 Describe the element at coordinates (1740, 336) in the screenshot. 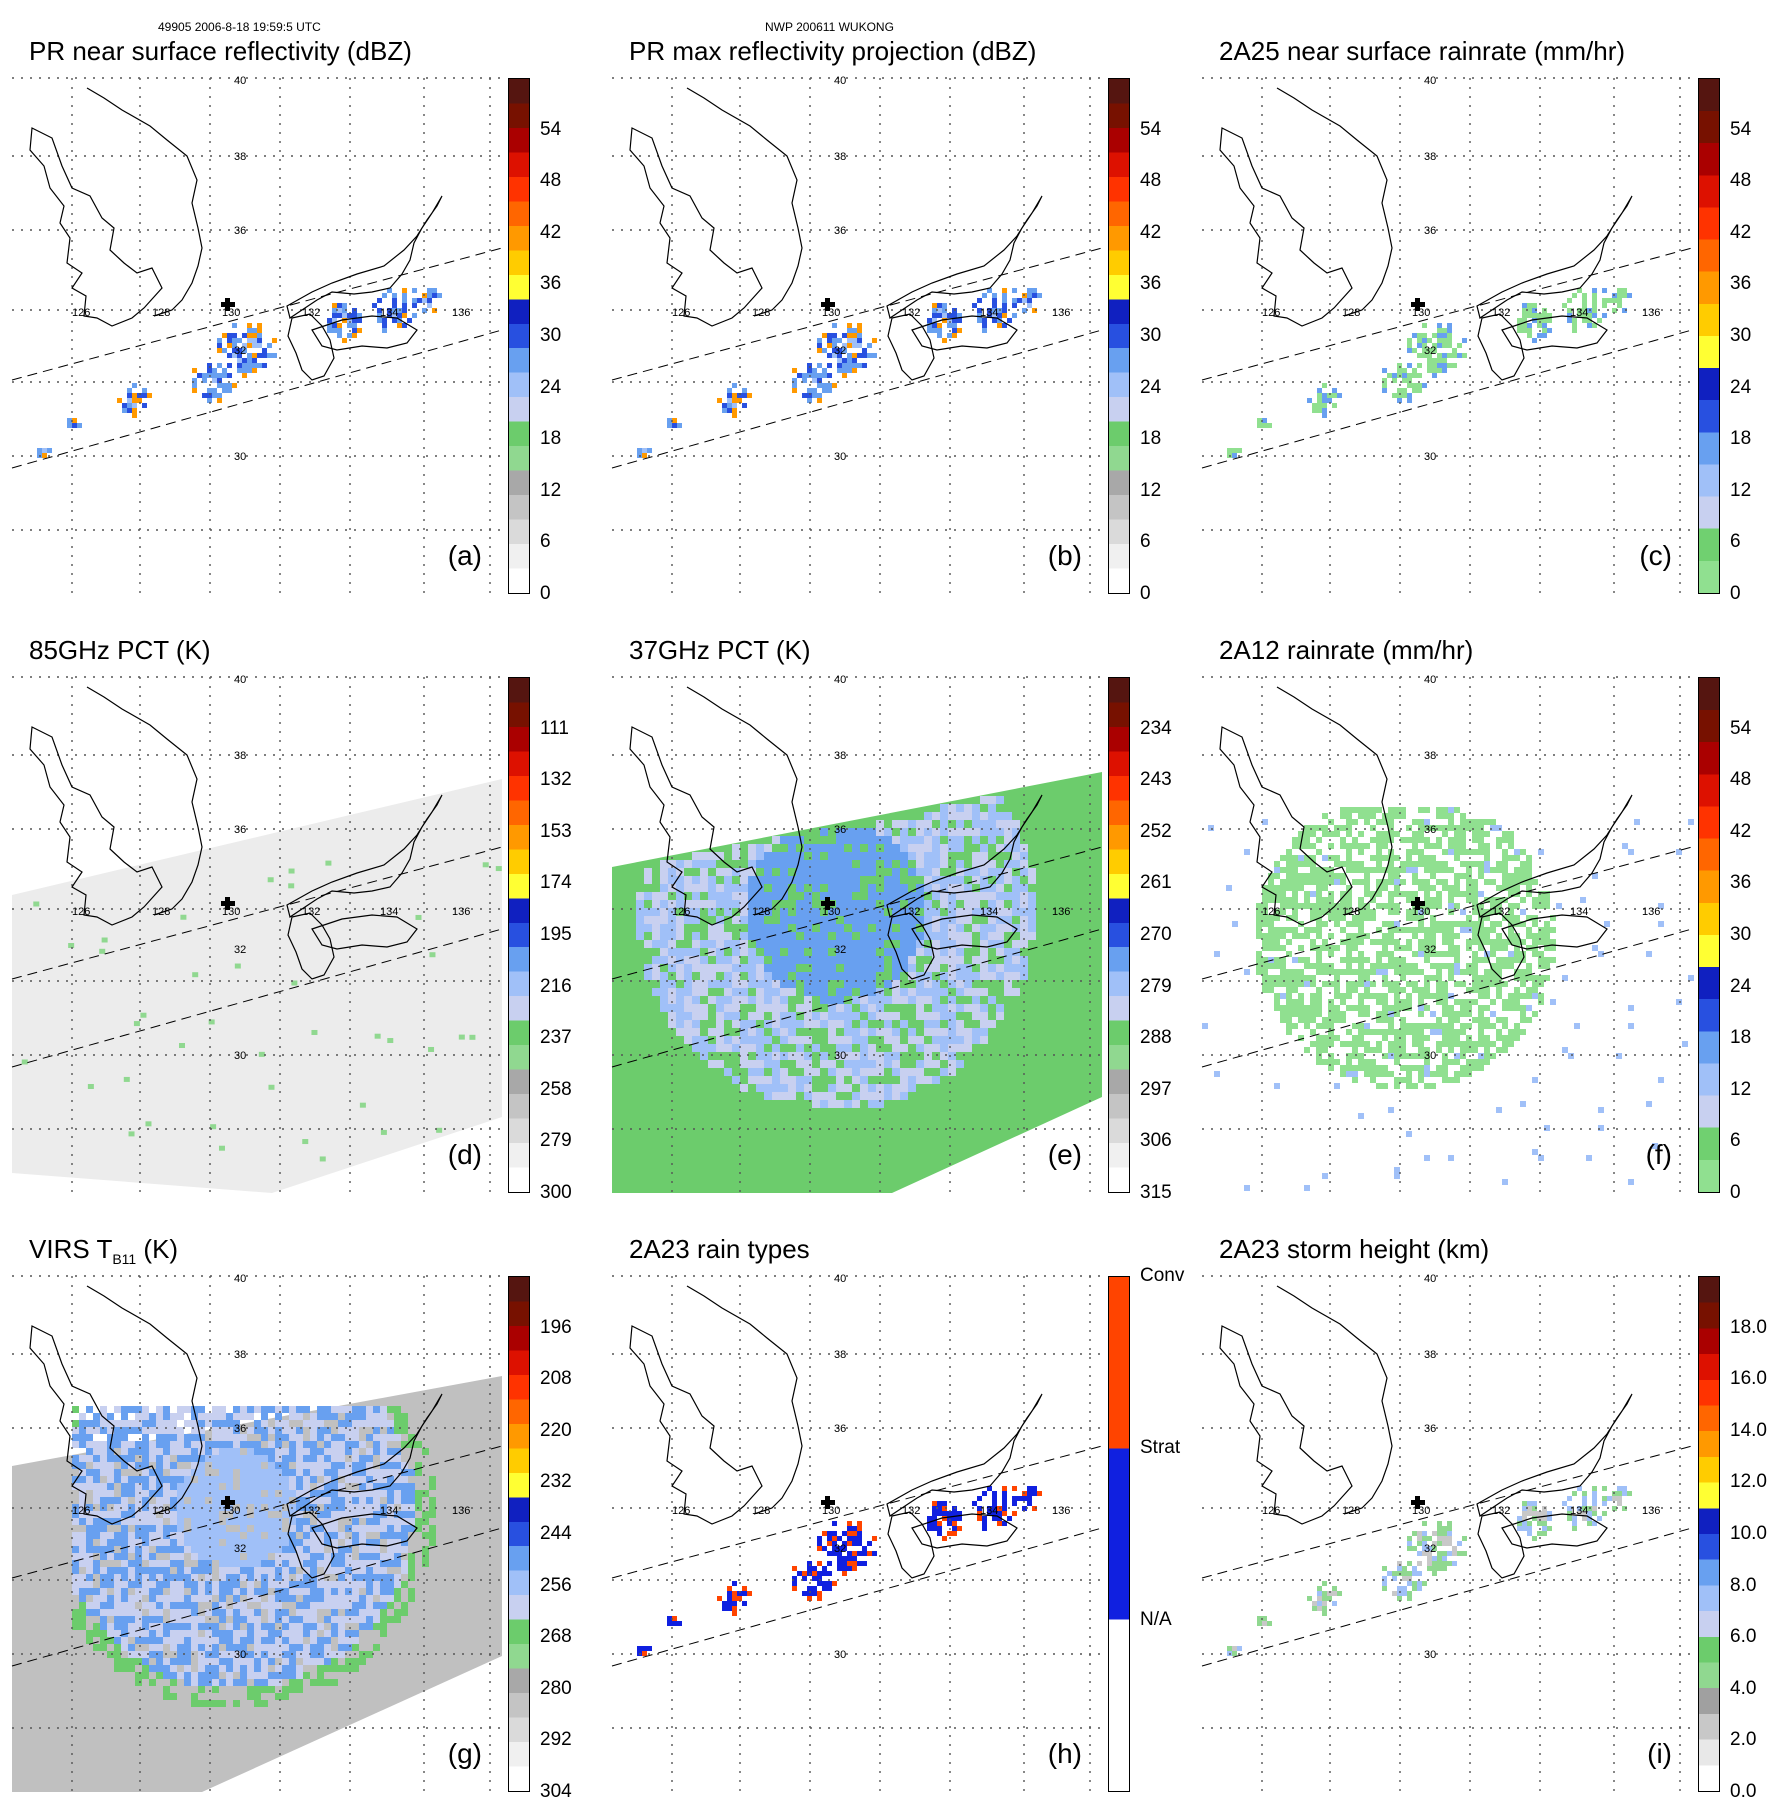

I see `colorbar-tick-label: 30` at that location.